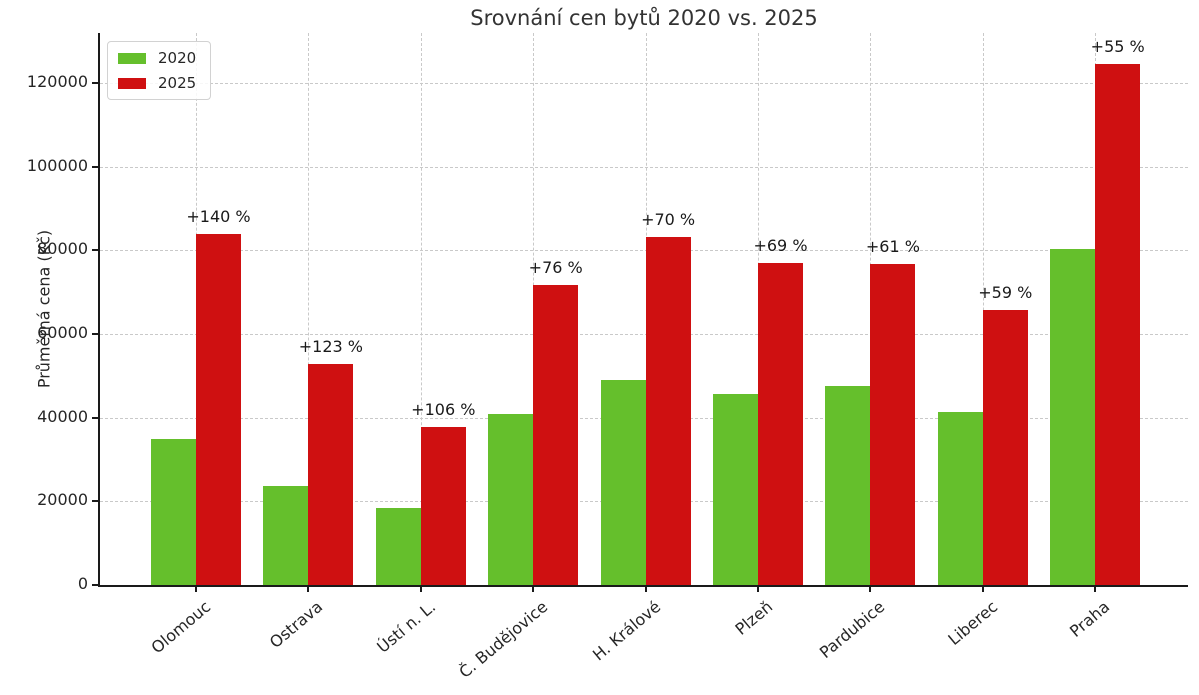 The image size is (1199, 695). Describe the element at coordinates (62, 416) in the screenshot. I see `y-tick-label: 40000` at that location.